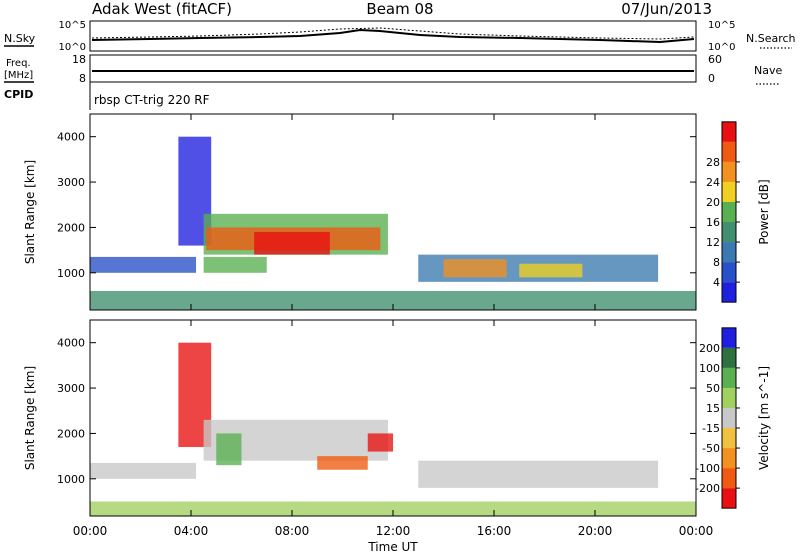 Image resolution: width=800 pixels, height=554 pixels. What do you see at coordinates (82, 78) in the screenshot?
I see `freq-tick-bottom: 8` at bounding box center [82, 78].